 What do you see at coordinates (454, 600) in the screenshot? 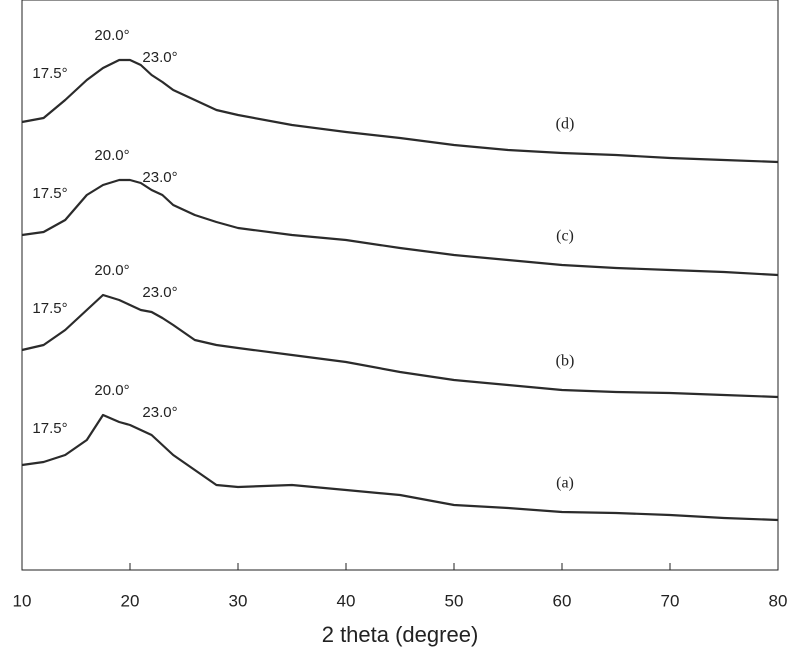
I see `x-tick-label: 50` at bounding box center [454, 600].